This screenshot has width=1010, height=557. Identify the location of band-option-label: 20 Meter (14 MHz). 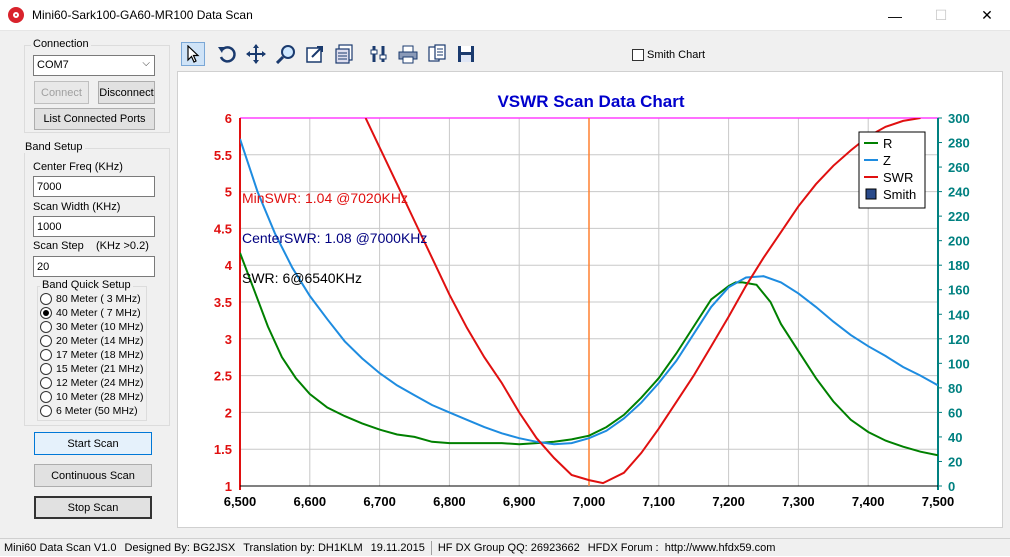
(100, 341).